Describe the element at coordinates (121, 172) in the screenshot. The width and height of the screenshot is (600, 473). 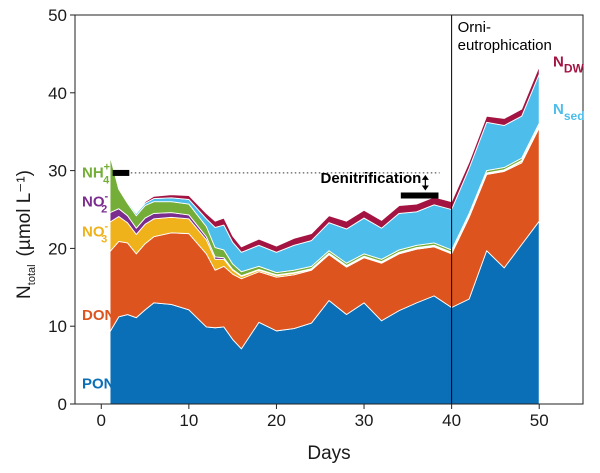
I see `start-marker-bar` at that location.